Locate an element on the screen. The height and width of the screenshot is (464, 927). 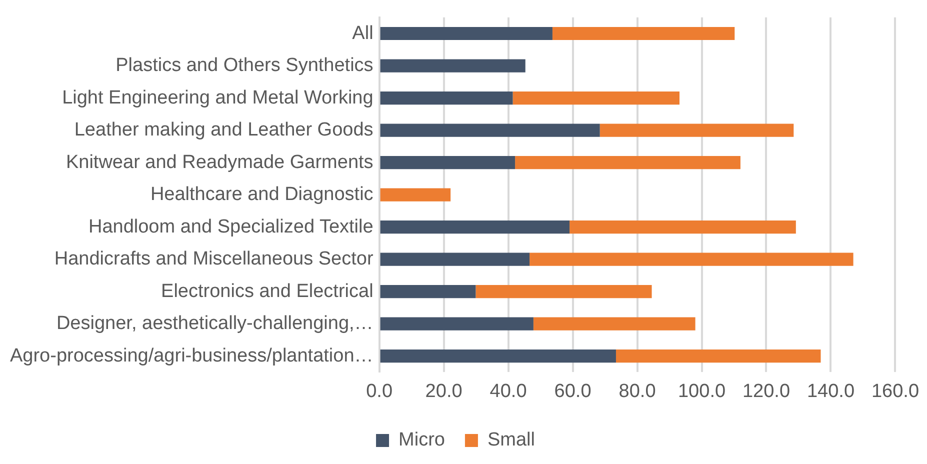
x-tick-label: 80.0 is located at coordinates (637, 391).